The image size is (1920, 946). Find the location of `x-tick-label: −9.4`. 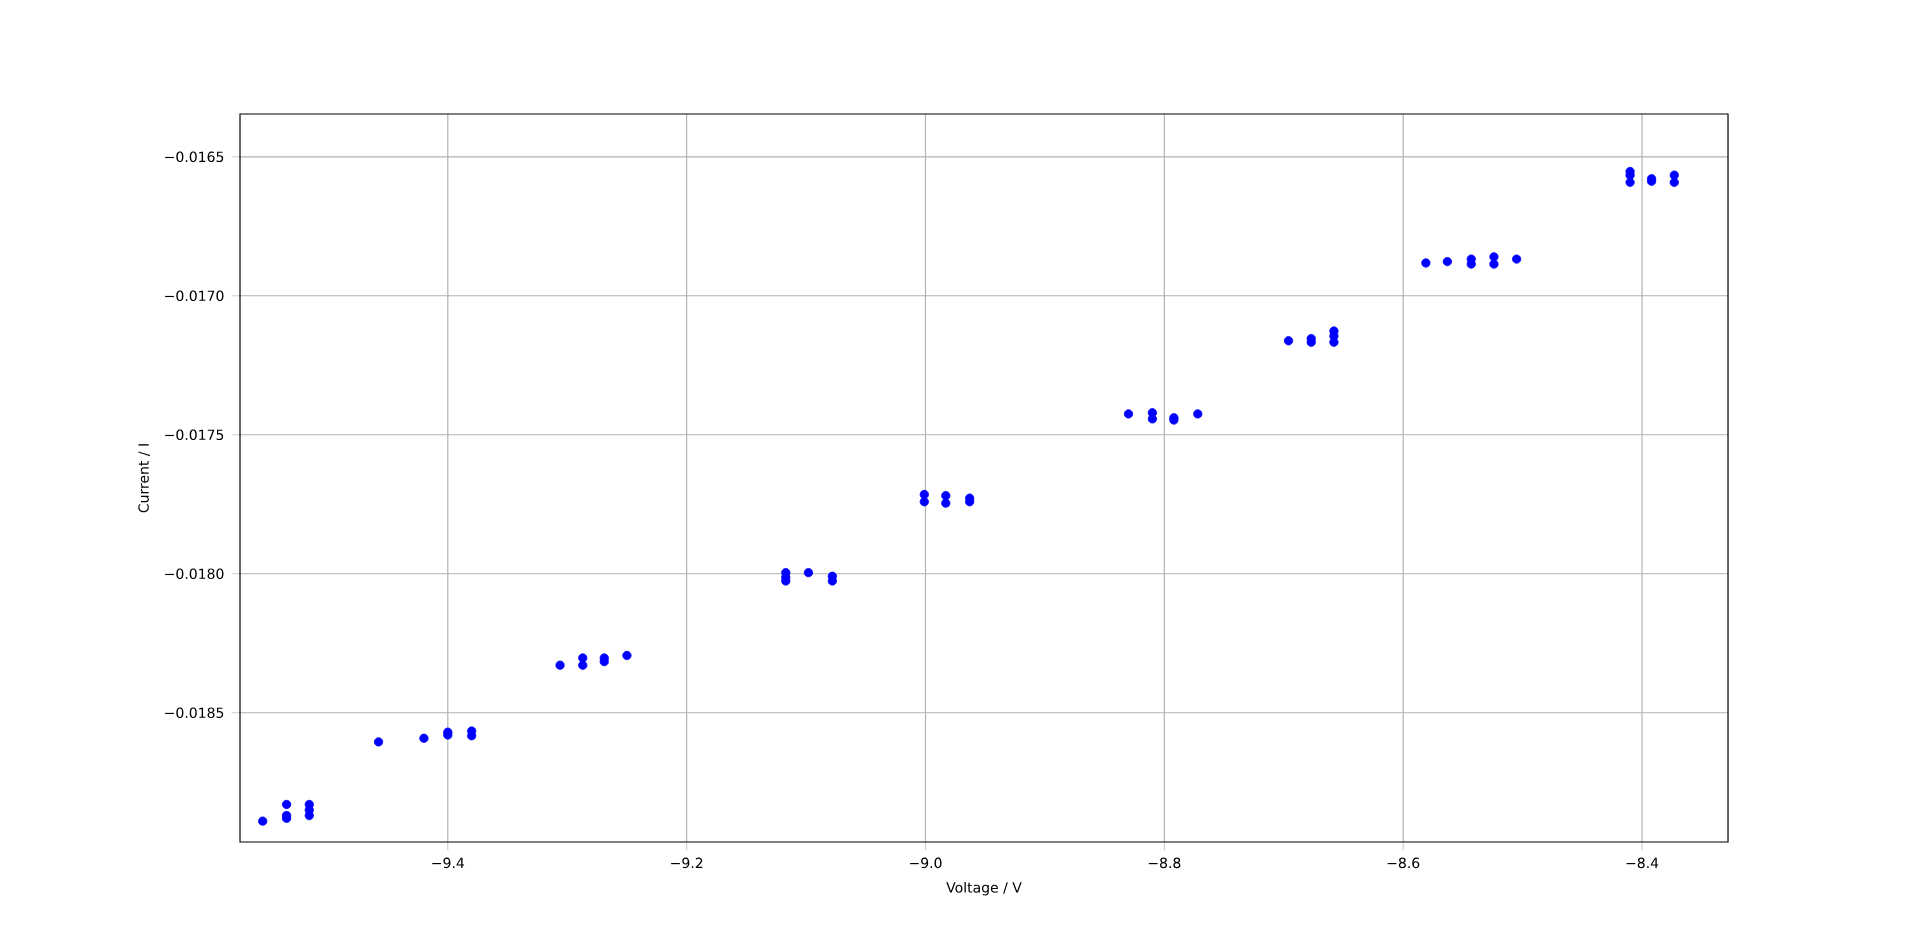

x-tick-label: −9.4 is located at coordinates (448, 863).